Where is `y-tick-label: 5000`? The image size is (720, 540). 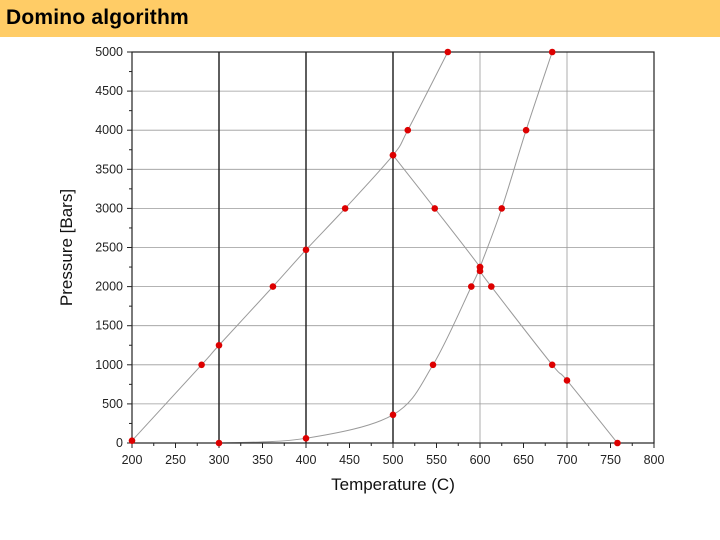 y-tick-label: 5000 is located at coordinates (109, 52).